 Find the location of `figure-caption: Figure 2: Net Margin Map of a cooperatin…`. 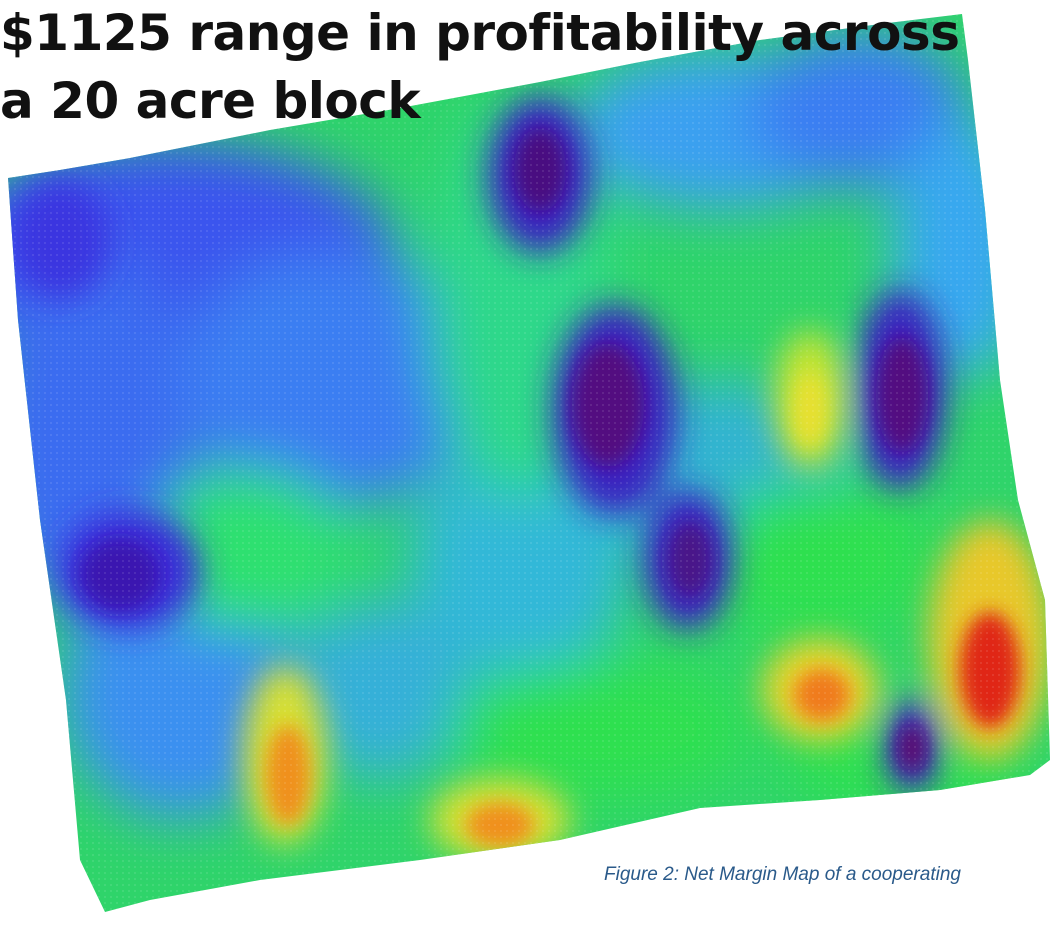

figure-caption: Figure 2: Net Margin Map of a cooperatin… is located at coordinates (782, 874).